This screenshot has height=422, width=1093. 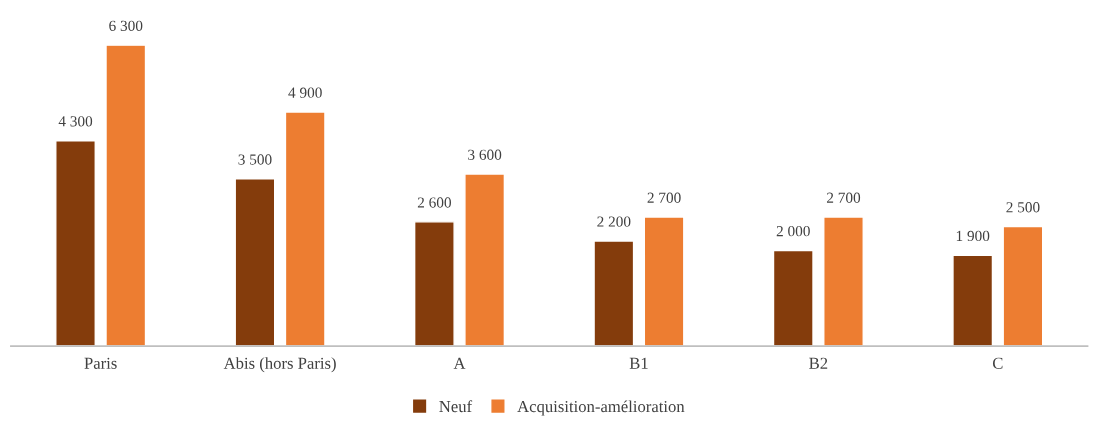 What do you see at coordinates (100, 363) in the screenshot?
I see `x-tick-label: Paris` at bounding box center [100, 363].